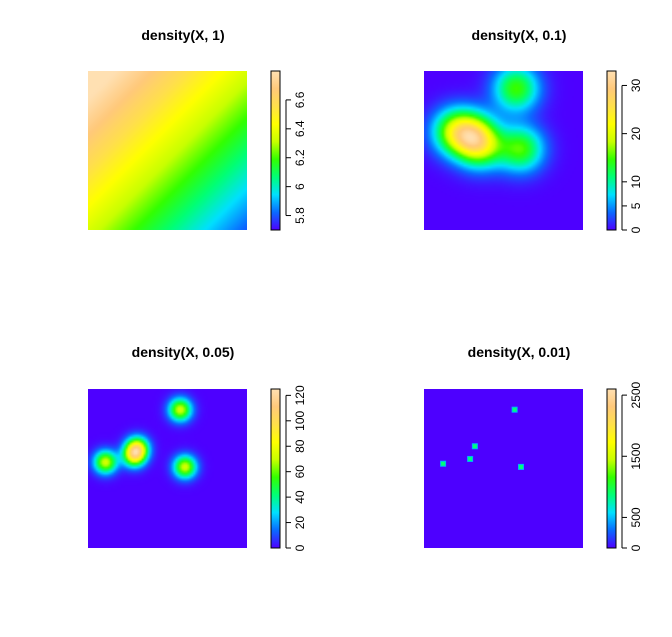 The image size is (672, 637). I want to click on panel-2: density(X, 0.1) 0 5 10 20 30, so click(533, 130).